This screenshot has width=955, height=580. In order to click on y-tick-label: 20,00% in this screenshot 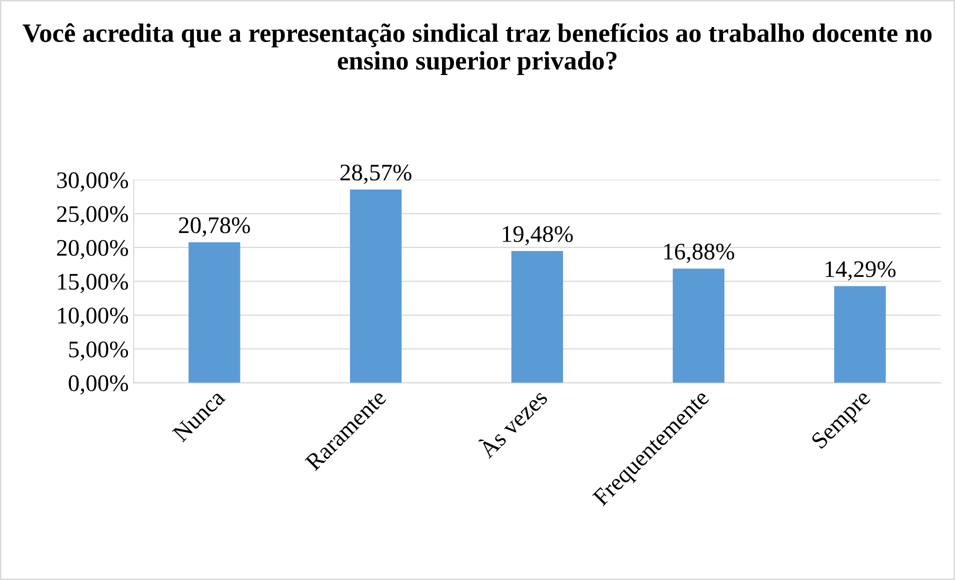, I will do `click(92, 250)`.